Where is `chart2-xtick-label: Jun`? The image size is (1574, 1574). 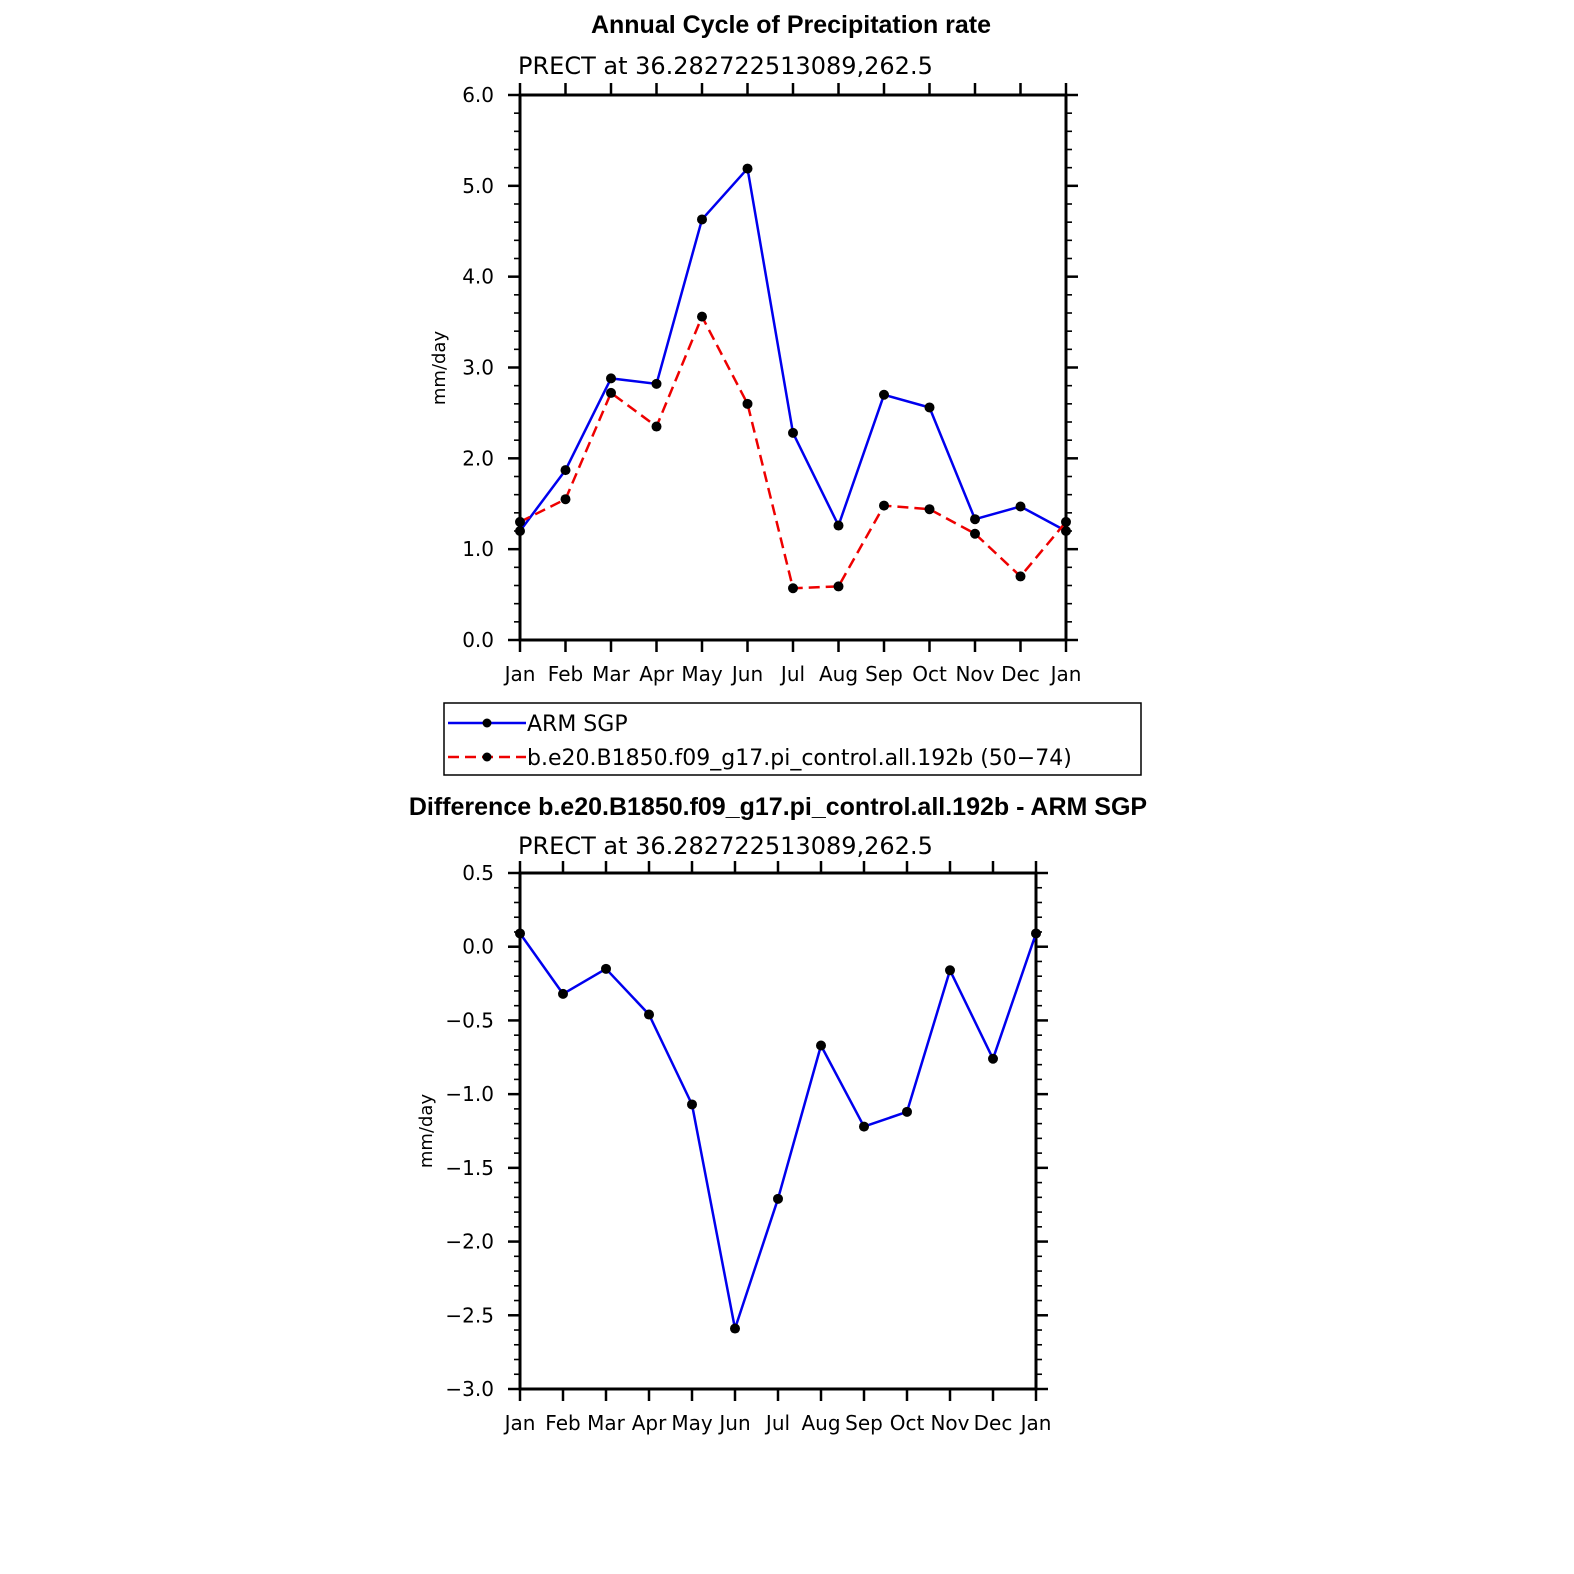 chart2-xtick-label: Jun is located at coordinates (733, 1423).